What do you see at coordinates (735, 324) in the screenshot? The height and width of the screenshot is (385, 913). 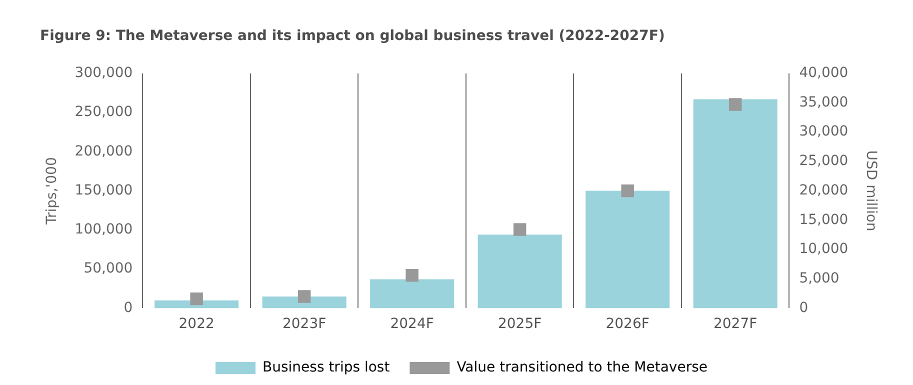 I see `x-tick-label: 2027F` at bounding box center [735, 324].